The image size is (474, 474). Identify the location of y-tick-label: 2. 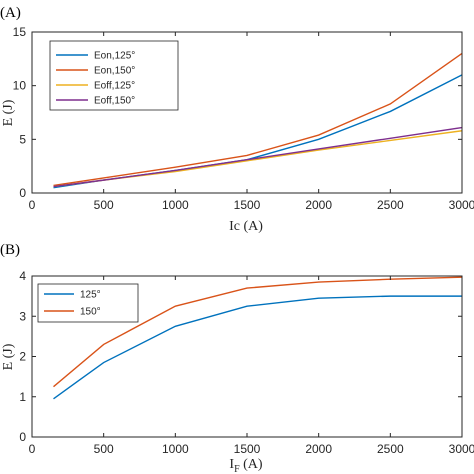
(22, 357).